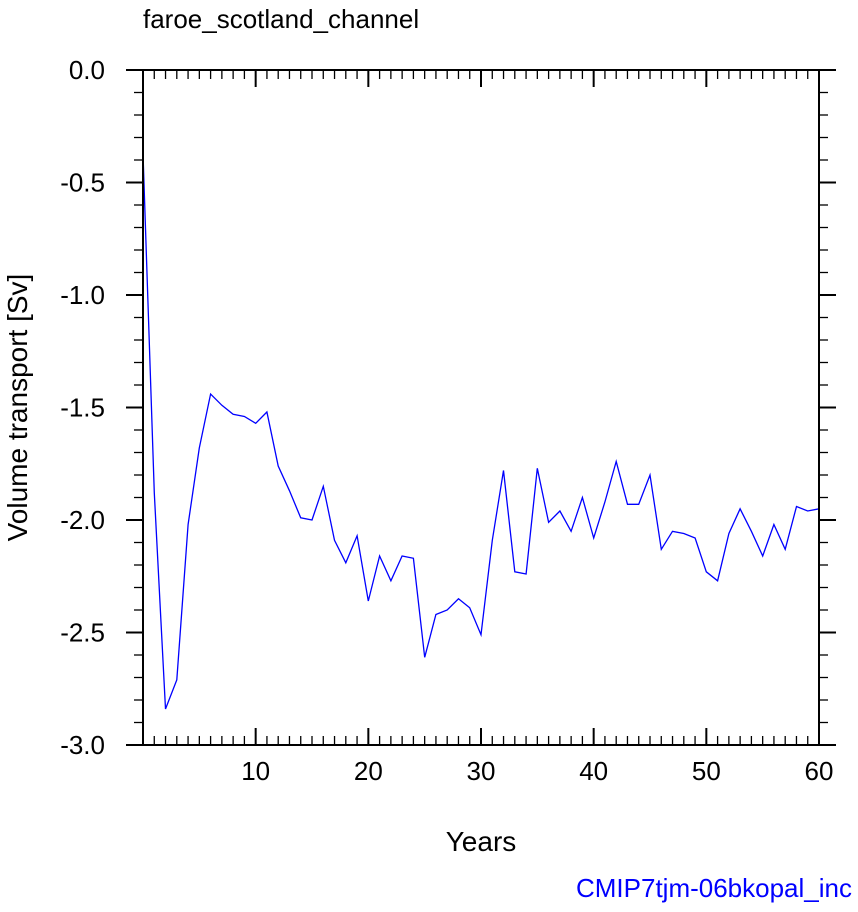 Image resolution: width=858 pixels, height=912 pixels. I want to click on x-tick-label: 10, so click(255, 771).